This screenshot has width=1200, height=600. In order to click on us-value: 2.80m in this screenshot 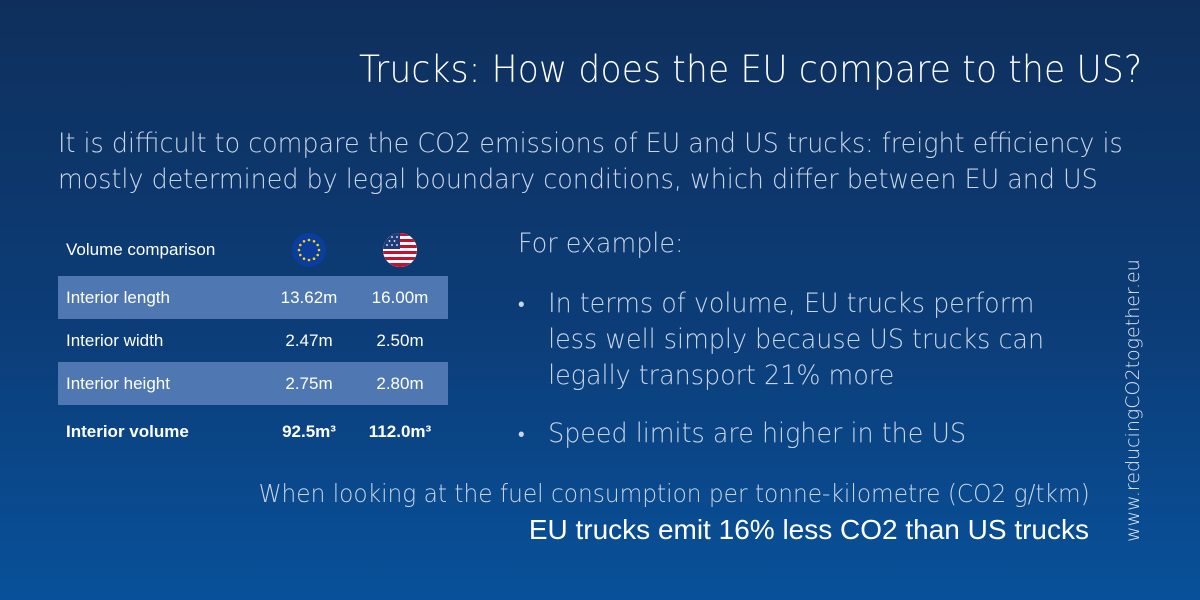, I will do `click(400, 383)`.